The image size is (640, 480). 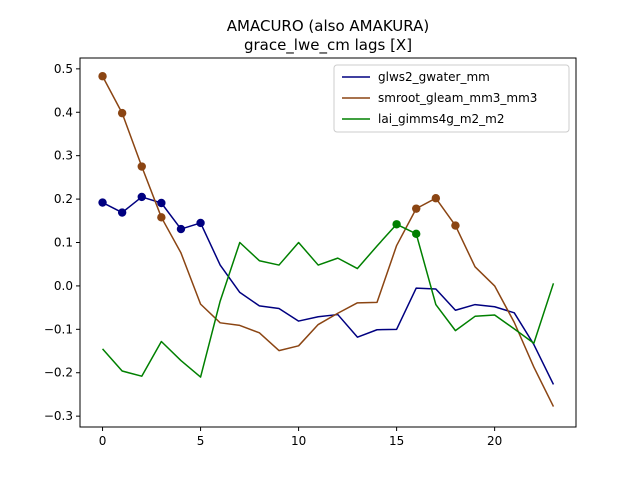 I want to click on legend-label-0: glws2_gwater_mm, so click(x=434, y=77).